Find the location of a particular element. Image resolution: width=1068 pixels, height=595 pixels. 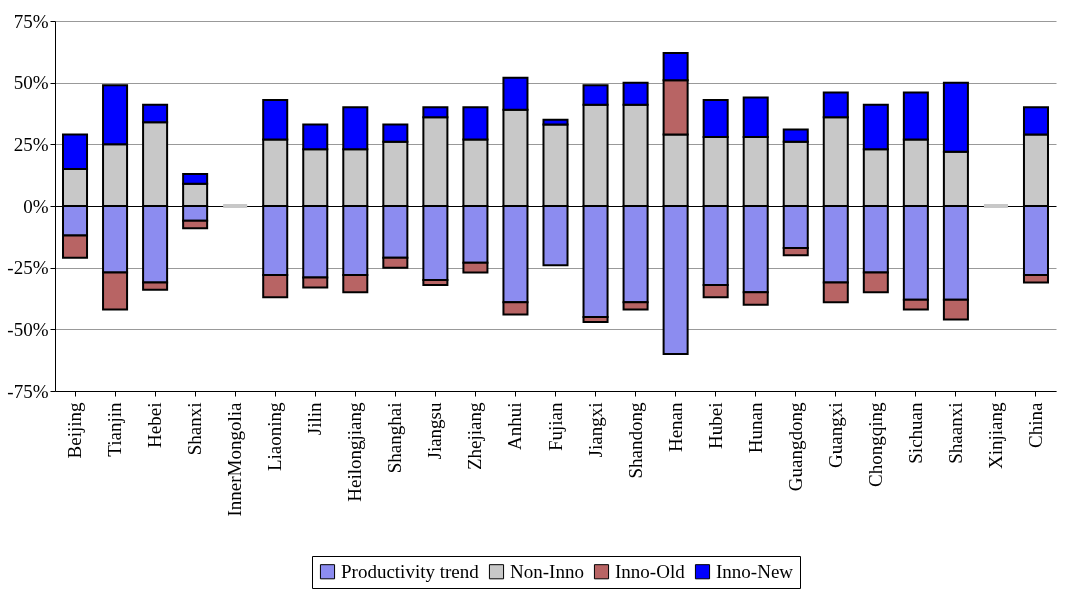

x-tick-label: Fujian is located at coordinates (555, 427).